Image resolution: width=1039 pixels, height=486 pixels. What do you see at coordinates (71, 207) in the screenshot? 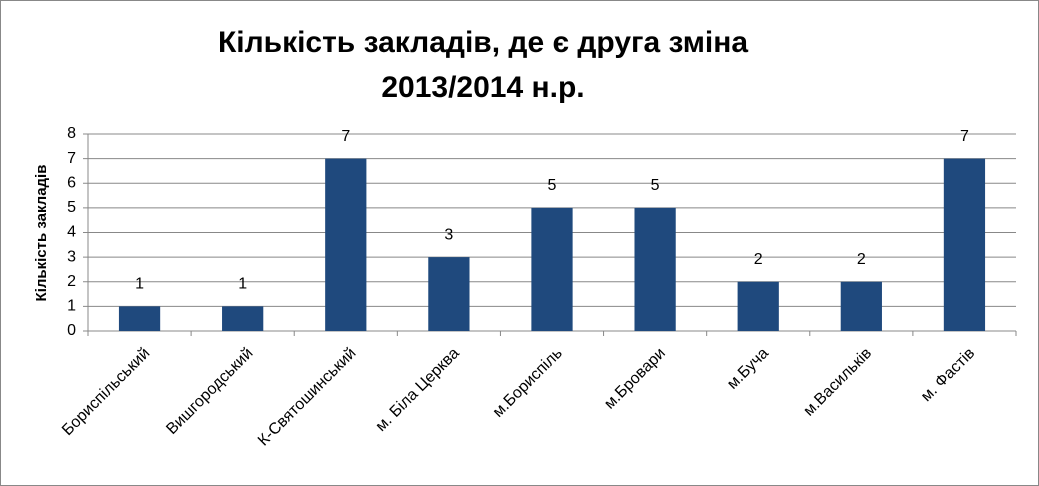
I see `y-tick-label: 5` at bounding box center [71, 207].